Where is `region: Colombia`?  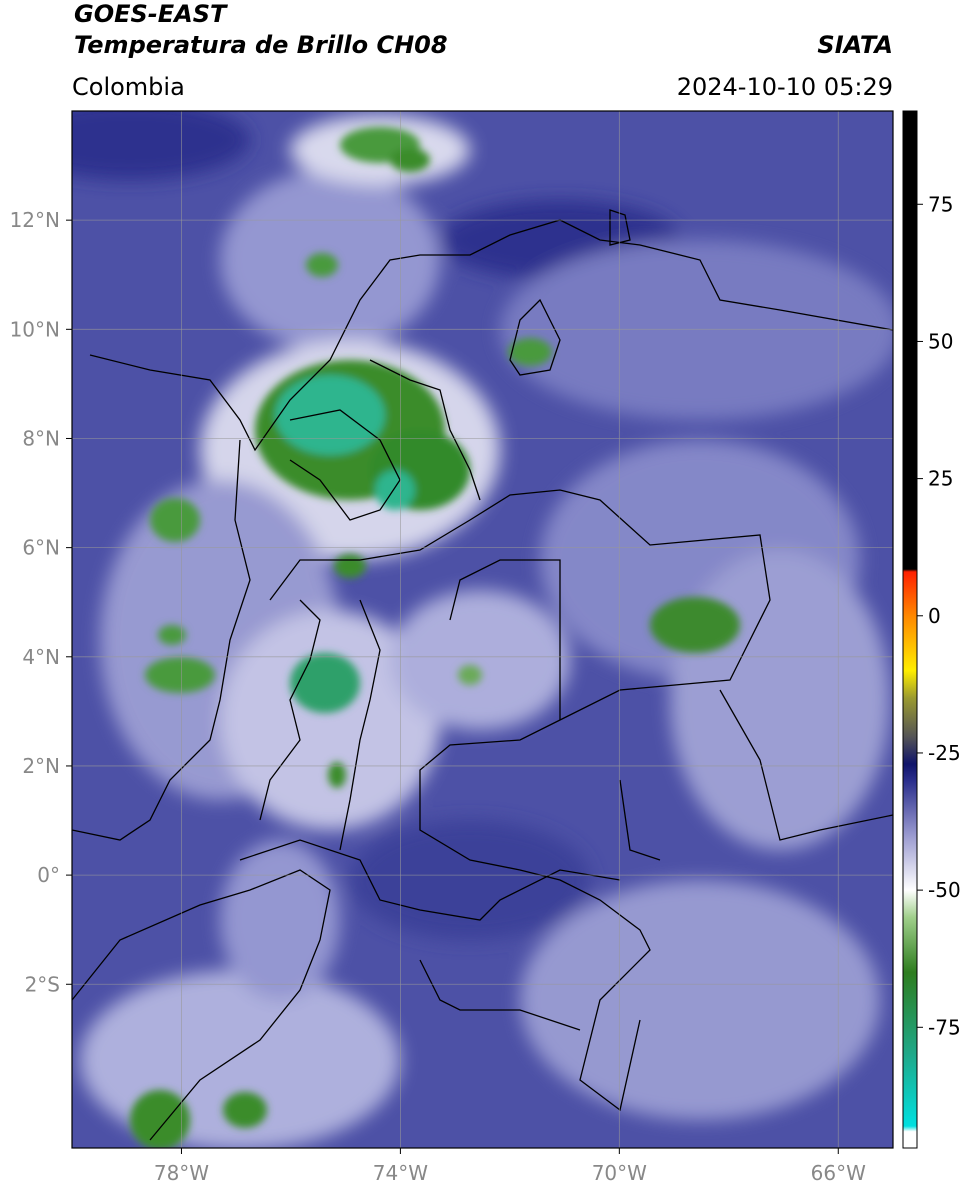
region: Colombia is located at coordinates (128, 87).